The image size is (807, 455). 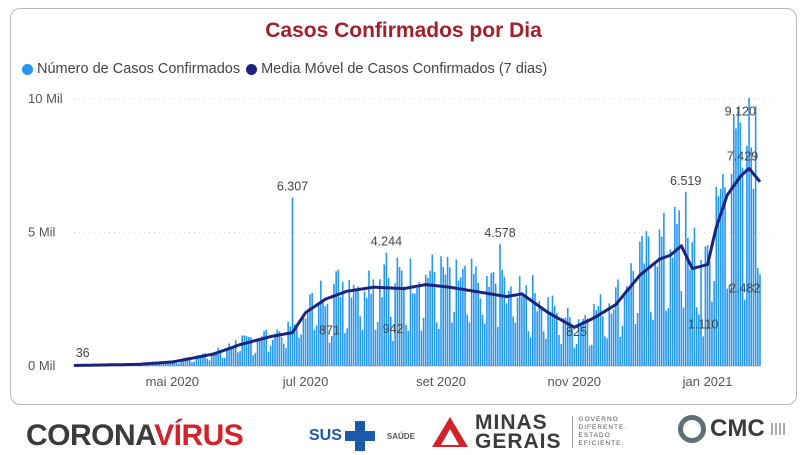 I want to click on data-label: 4.244, so click(x=386, y=242).